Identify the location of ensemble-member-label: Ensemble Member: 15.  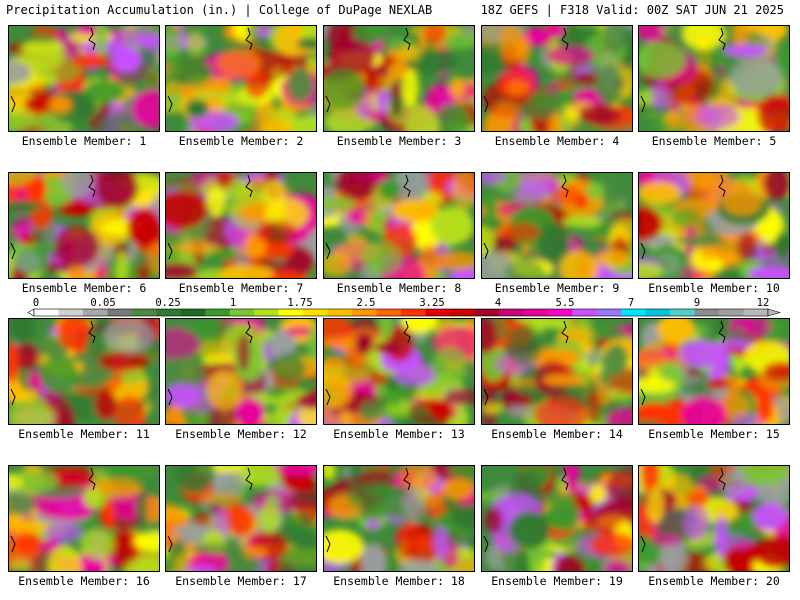
(714, 434).